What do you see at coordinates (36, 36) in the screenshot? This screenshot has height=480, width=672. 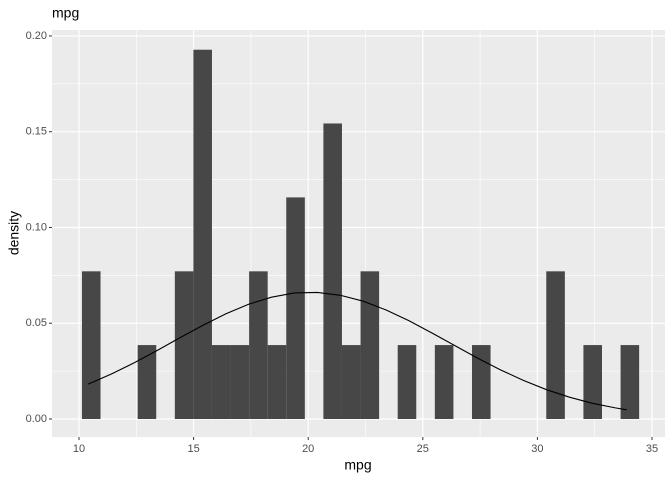 I see `y-tick-label: 0.20` at bounding box center [36, 36].